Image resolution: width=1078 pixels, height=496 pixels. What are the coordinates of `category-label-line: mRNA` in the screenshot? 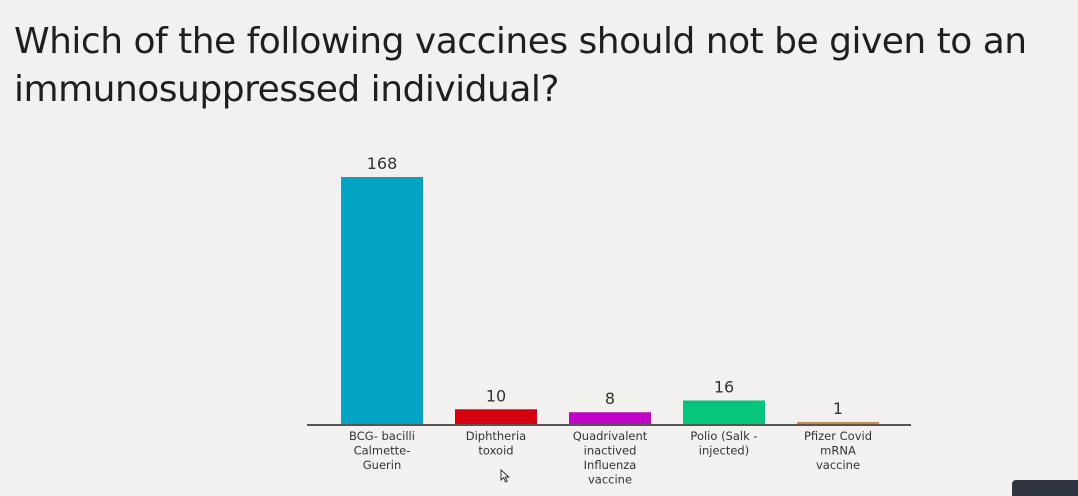 It's located at (838, 451).